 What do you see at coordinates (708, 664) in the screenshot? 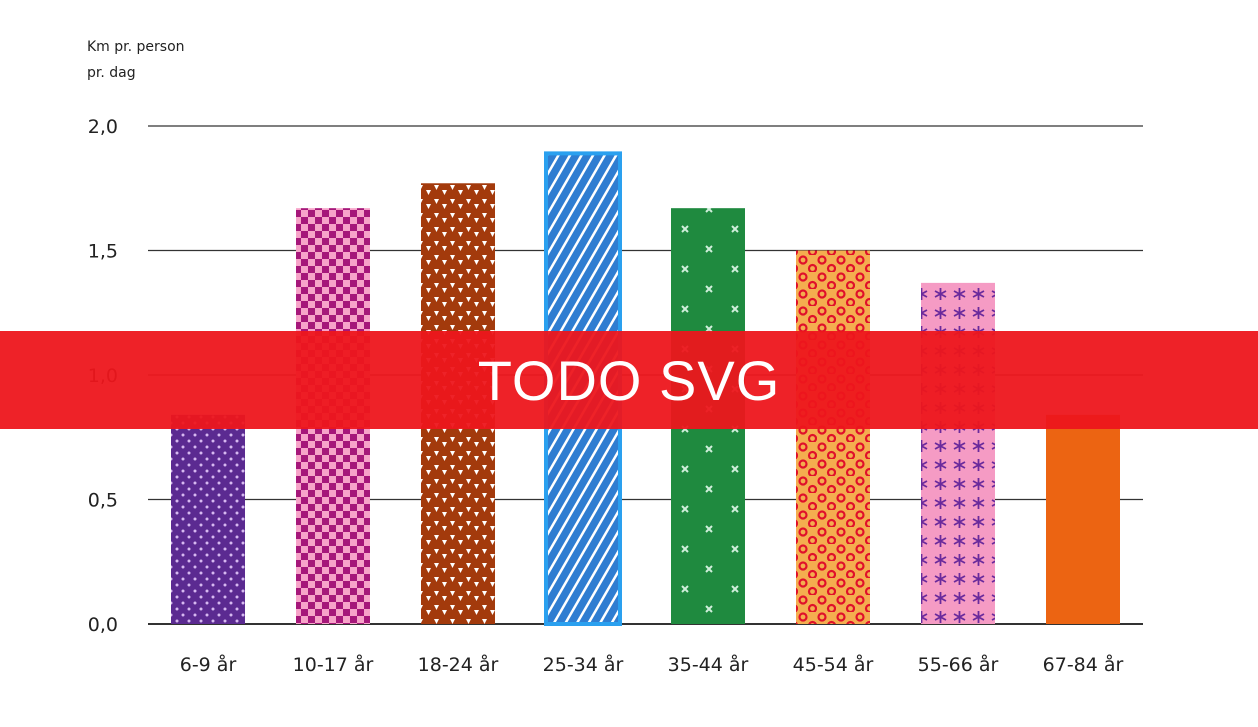
I see `x-tick-label: 35-44 år` at bounding box center [708, 664].